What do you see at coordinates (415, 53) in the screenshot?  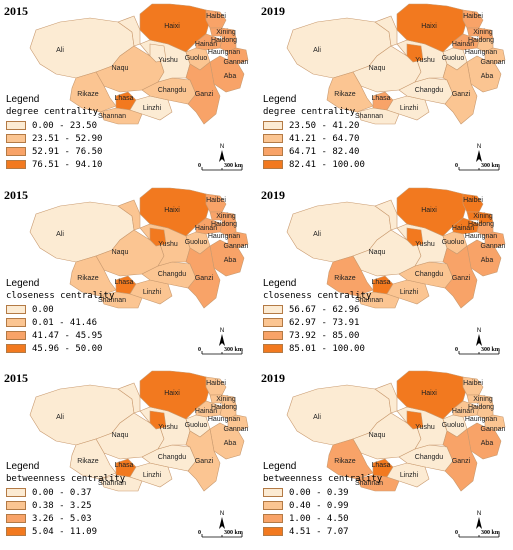 I see `region-golmud` at bounding box center [415, 53].